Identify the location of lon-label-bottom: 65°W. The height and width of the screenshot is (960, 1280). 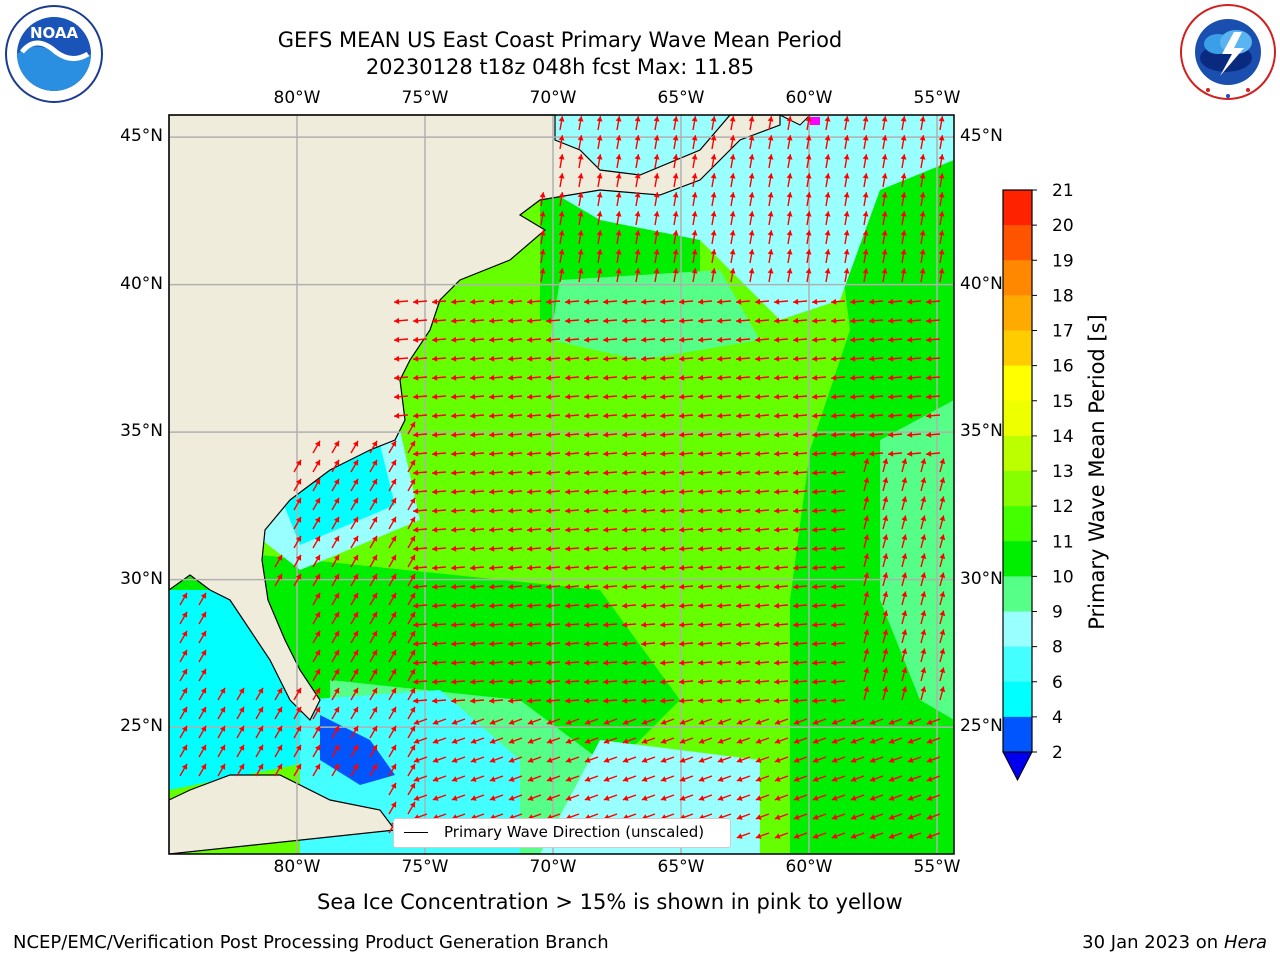
(681, 867).